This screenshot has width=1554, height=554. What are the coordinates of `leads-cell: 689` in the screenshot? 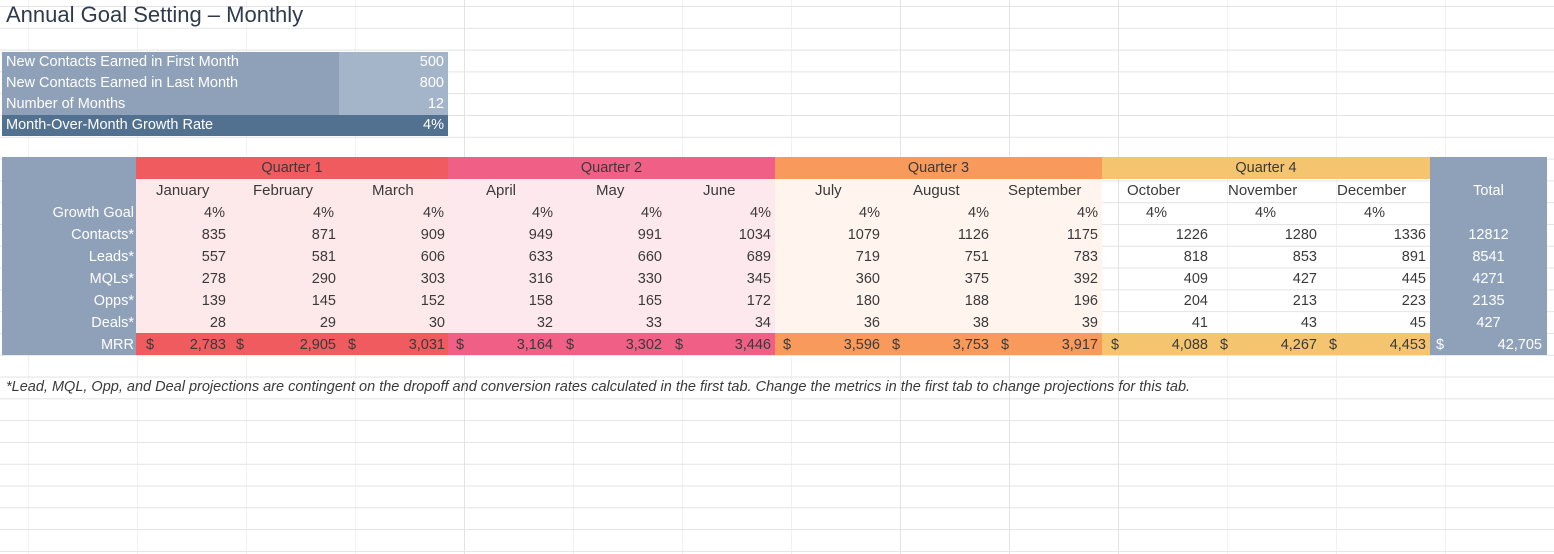 It's located at (758, 257).